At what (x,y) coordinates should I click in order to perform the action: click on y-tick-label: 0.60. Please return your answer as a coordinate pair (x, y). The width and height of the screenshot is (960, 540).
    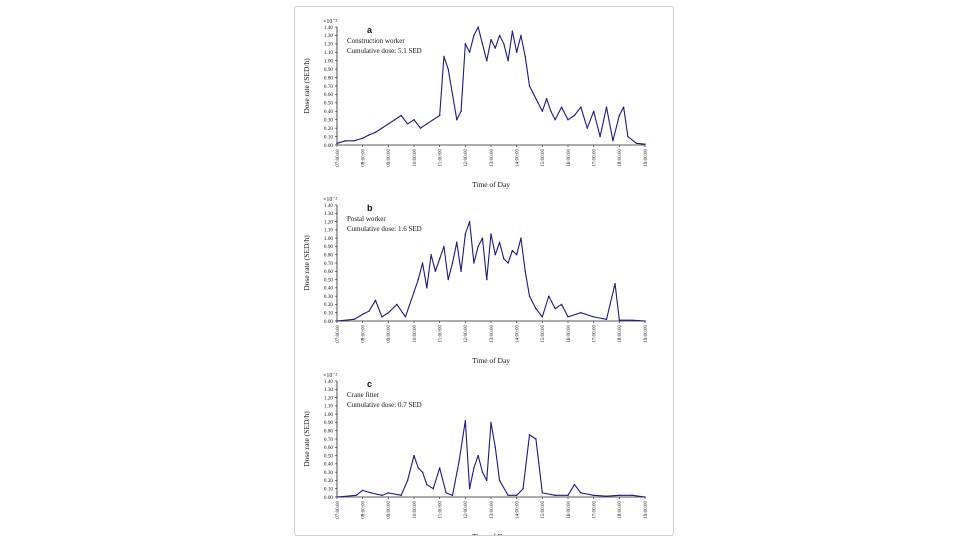
    Looking at the image, I should click on (328, 448).